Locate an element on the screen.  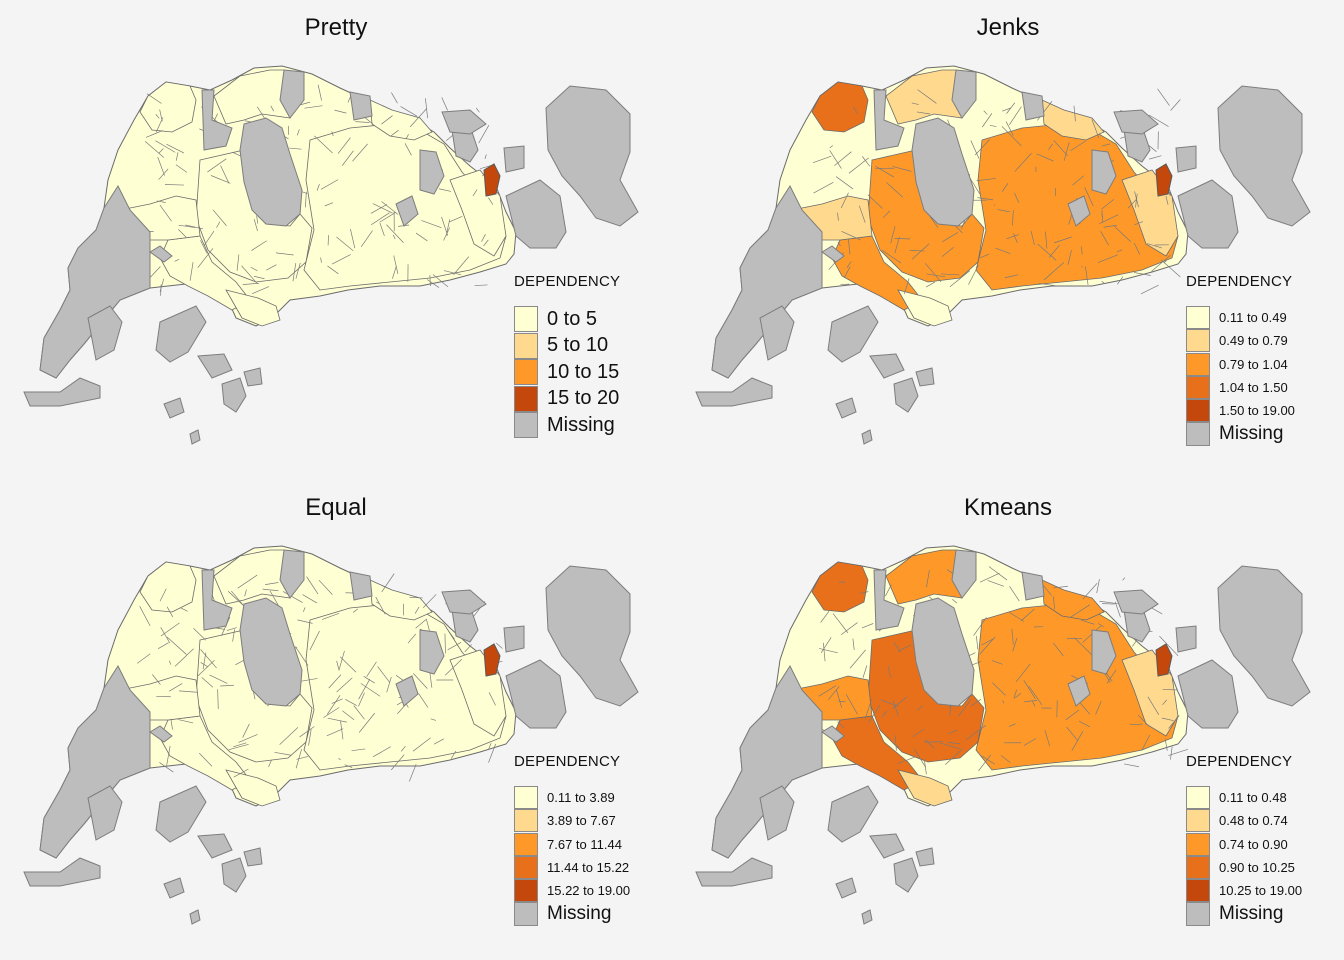
legend-entry: 1.04 to 1.50 is located at coordinates (1240, 388).